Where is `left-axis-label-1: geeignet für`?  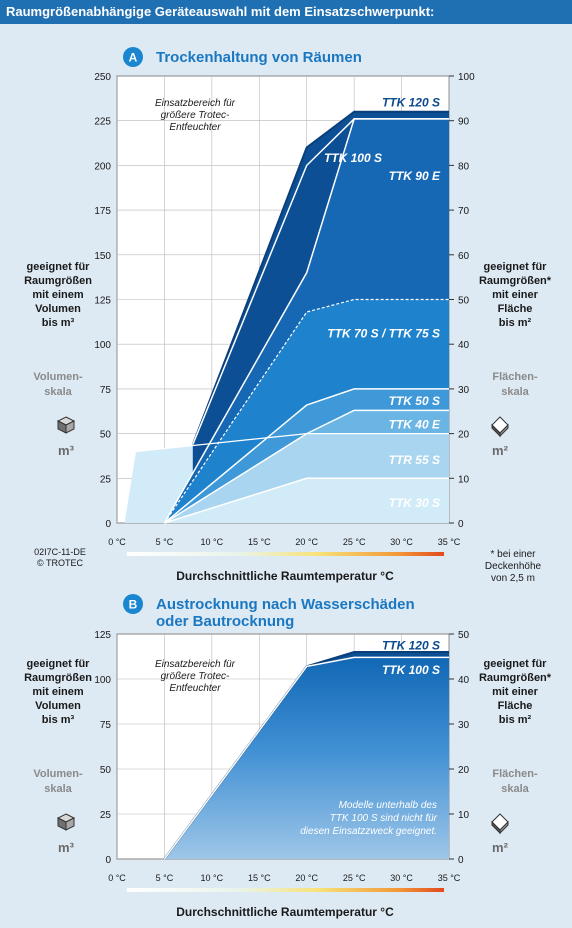 left-axis-label-1: geeignet für is located at coordinates (59, 267).